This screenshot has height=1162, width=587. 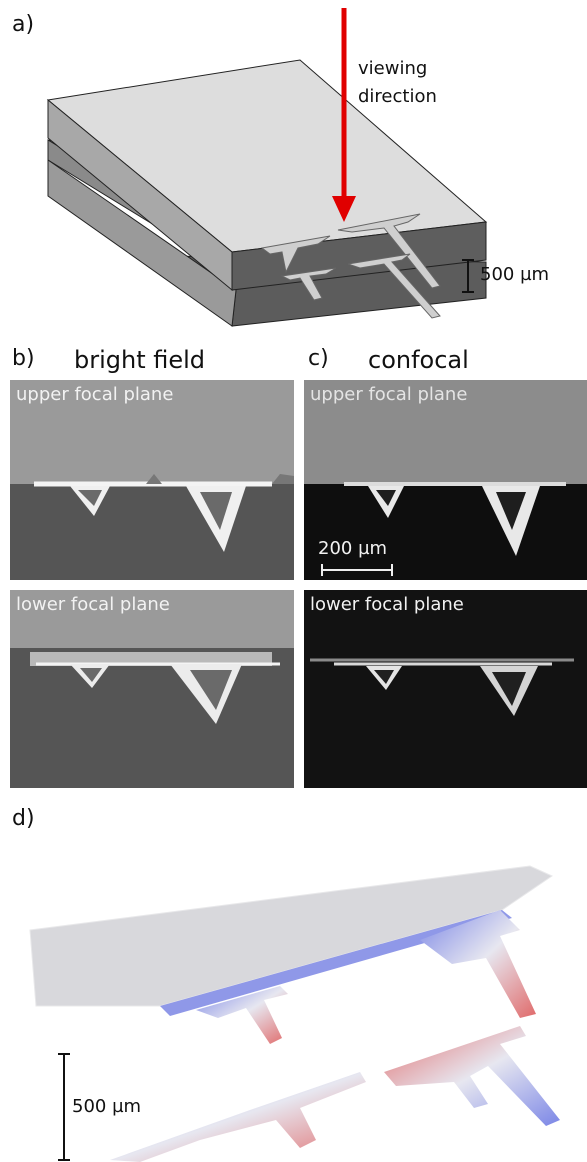 I want to click on arrow-label-line1: viewing, so click(x=393, y=68).